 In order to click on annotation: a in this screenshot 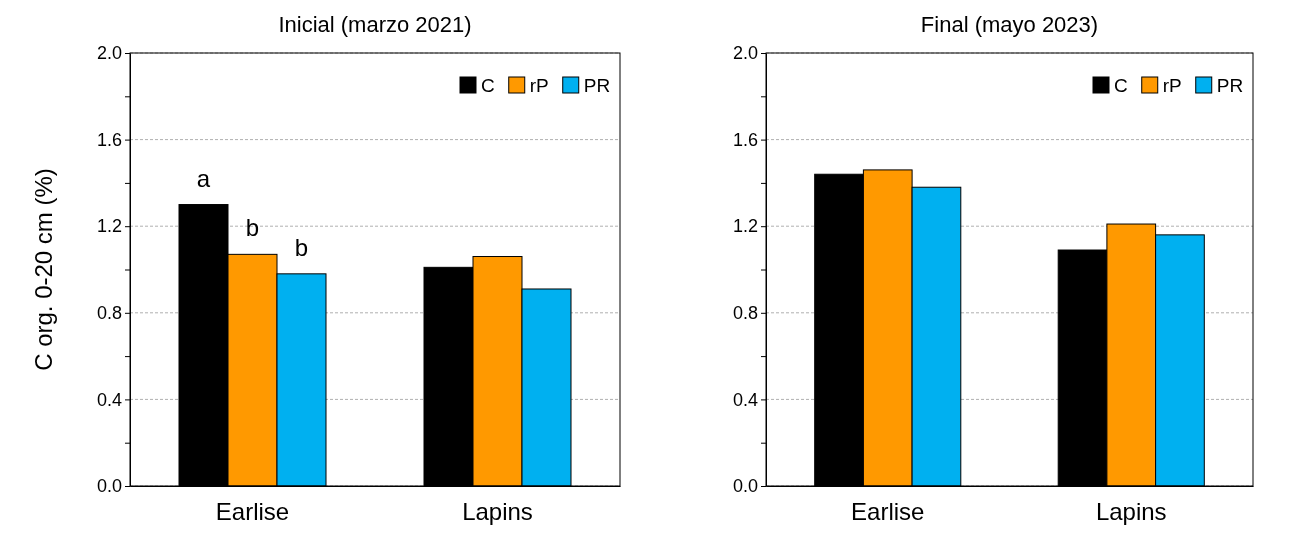, I will do `click(203, 178)`.